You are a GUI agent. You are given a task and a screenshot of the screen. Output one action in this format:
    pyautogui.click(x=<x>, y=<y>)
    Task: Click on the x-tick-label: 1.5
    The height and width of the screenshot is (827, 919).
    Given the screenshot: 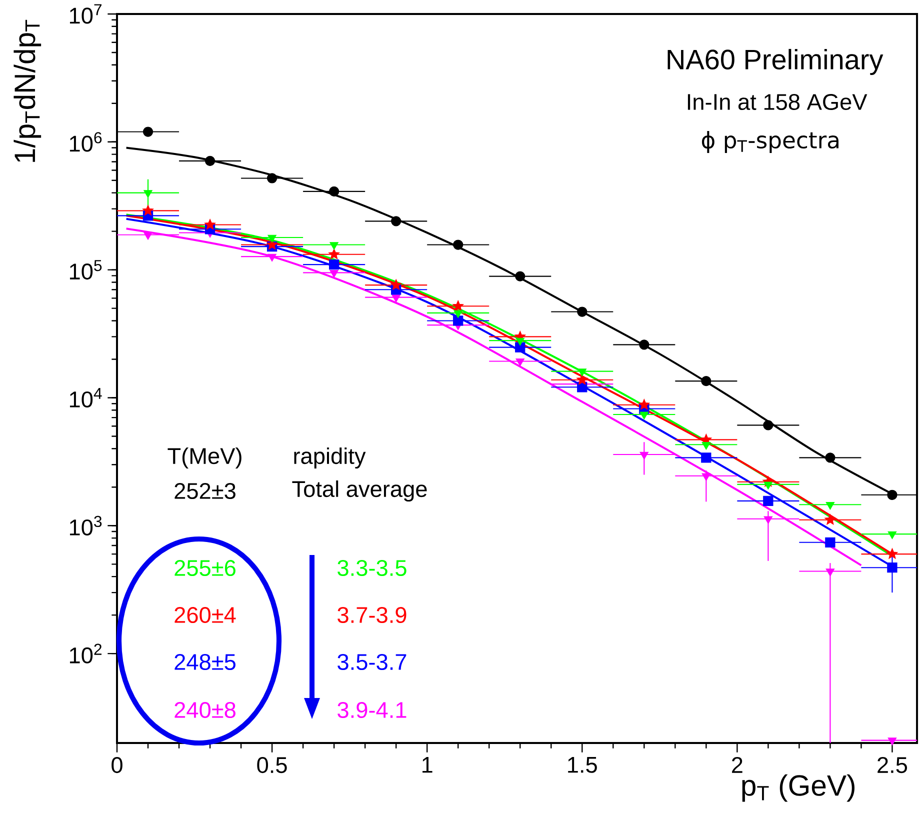 What is the action you would take?
    pyautogui.click(x=582, y=765)
    